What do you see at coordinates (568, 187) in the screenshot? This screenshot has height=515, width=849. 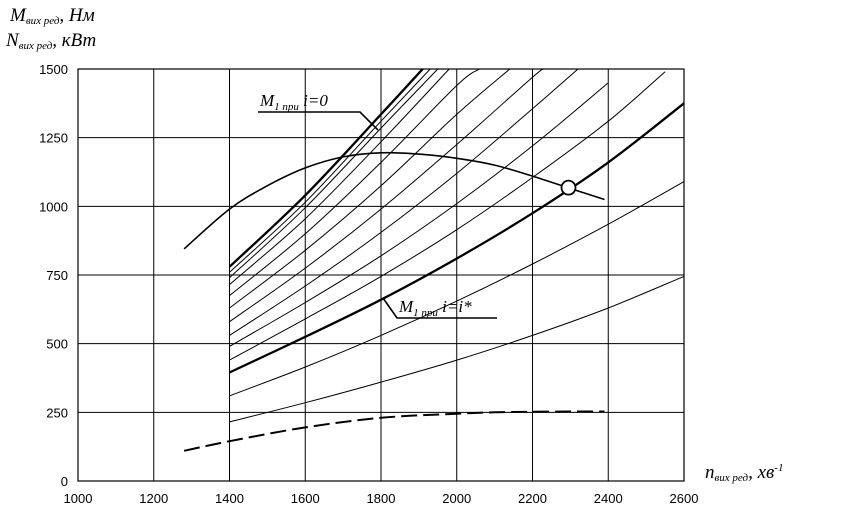 I see `intersection-marker` at bounding box center [568, 187].